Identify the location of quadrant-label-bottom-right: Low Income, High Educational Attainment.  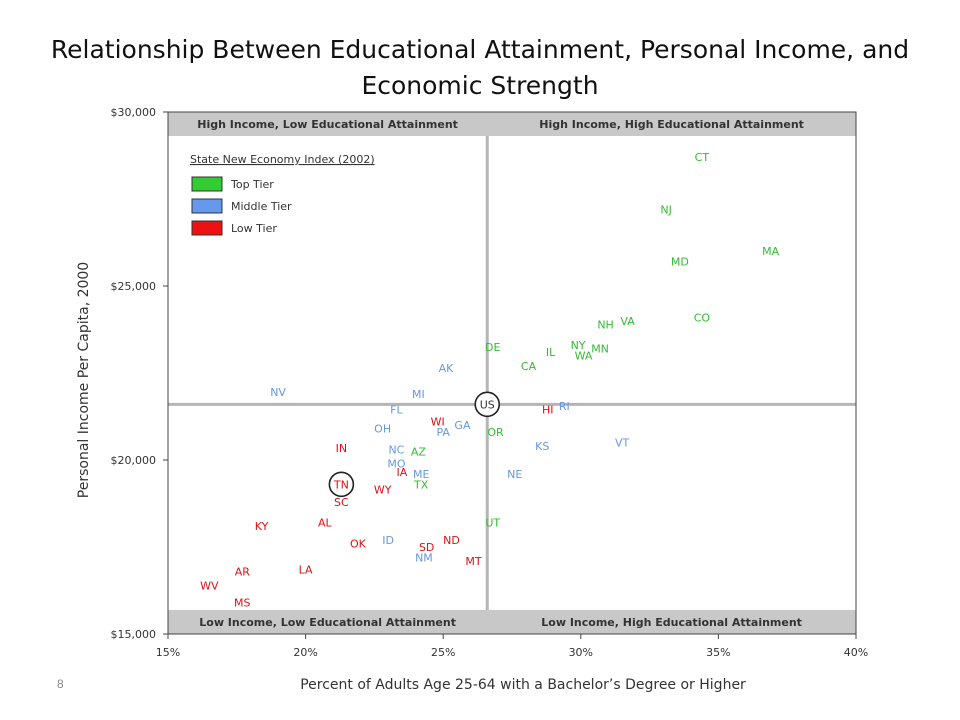
(671, 622).